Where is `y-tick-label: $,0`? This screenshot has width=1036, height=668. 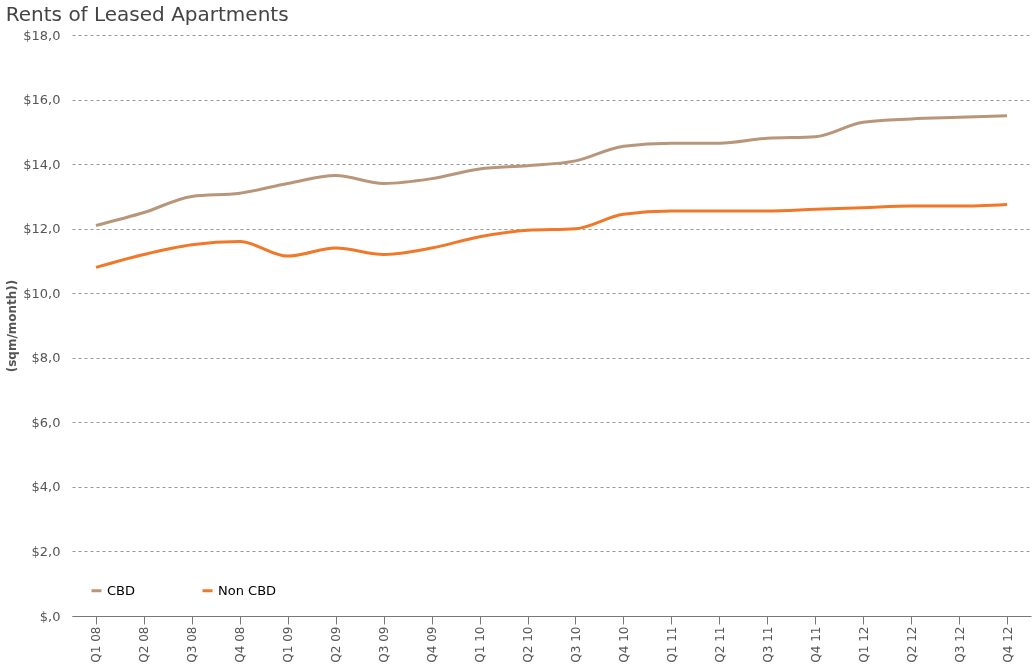
y-tick-label: $,0 is located at coordinates (50, 616).